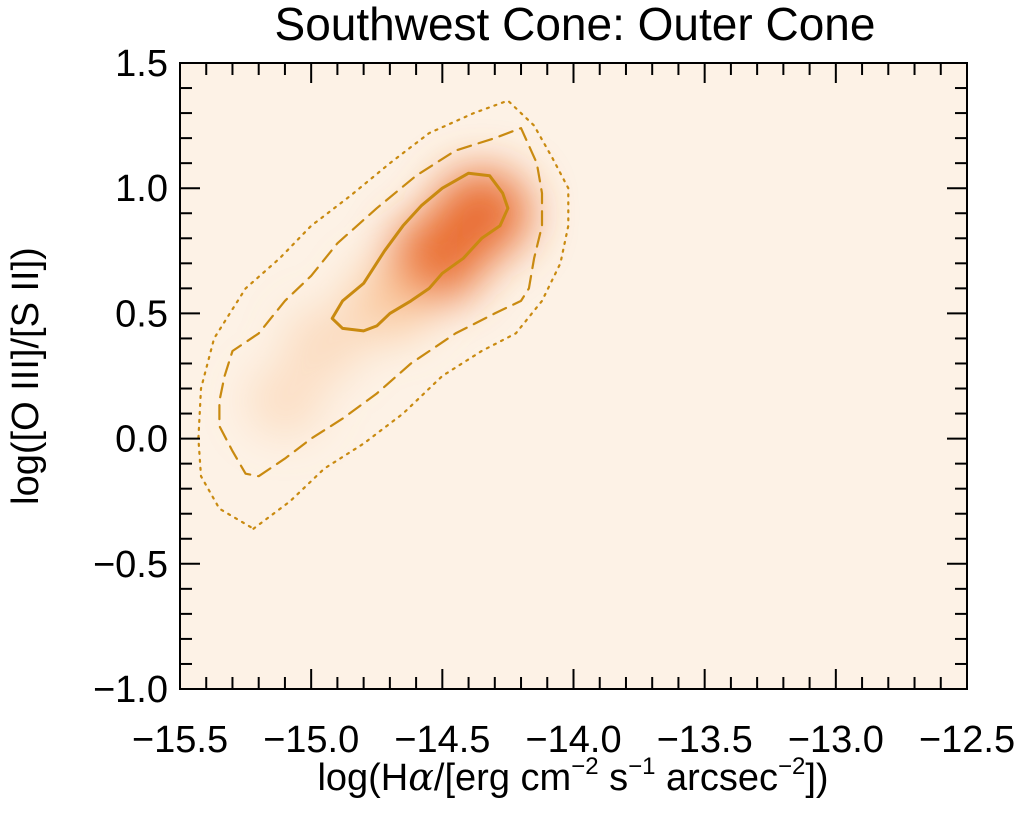 This screenshot has height=816, width=1028. I want to click on x-tick-label: −15.5, so click(180, 740).